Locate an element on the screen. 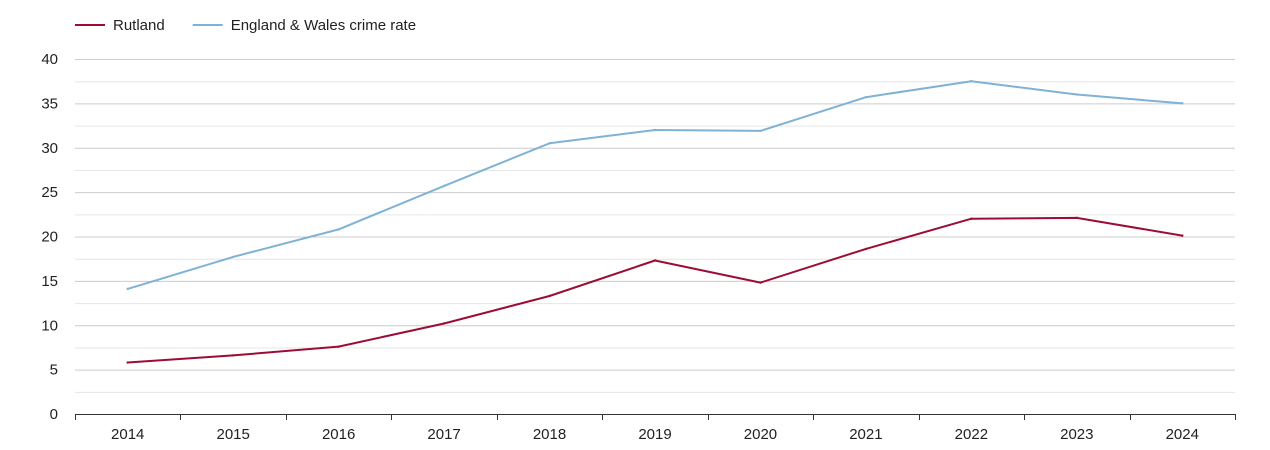 Image resolution: width=1270 pixels, height=450 pixels. y-tick-label: 25 is located at coordinates (49, 192).